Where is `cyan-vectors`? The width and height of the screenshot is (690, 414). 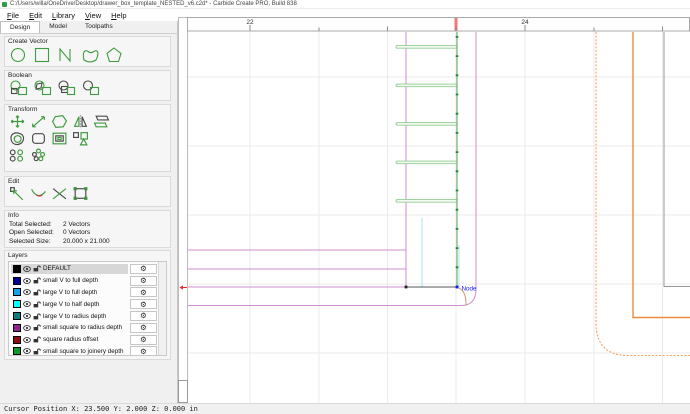
cyan-vectors is located at coordinates (440, 252).